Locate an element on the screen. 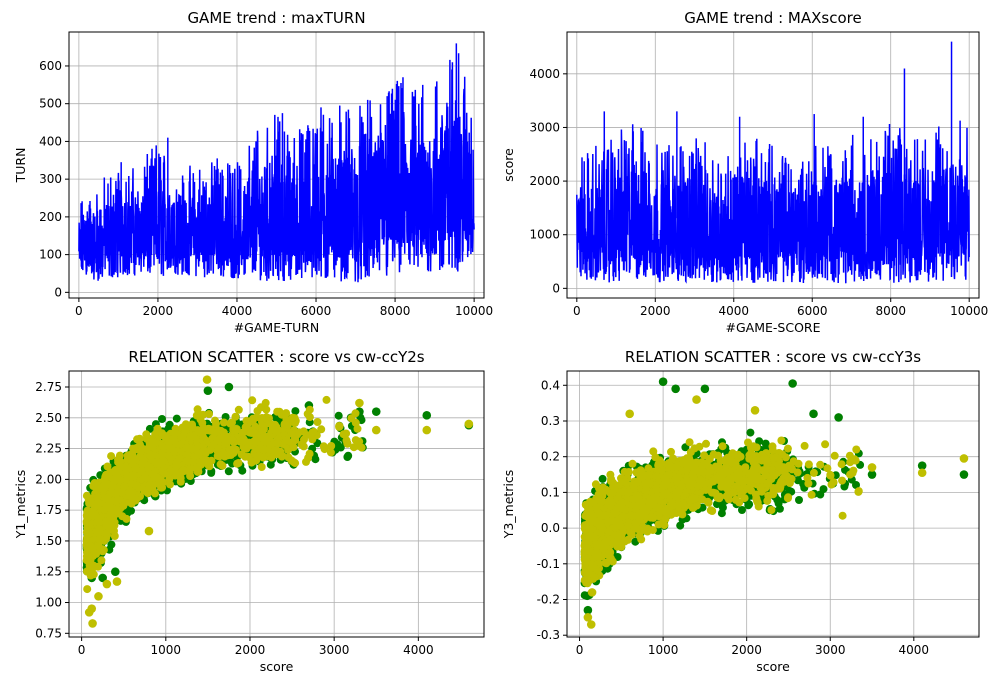 The image size is (991, 690). y-tick-label: 1000 is located at coordinates (544, 235).